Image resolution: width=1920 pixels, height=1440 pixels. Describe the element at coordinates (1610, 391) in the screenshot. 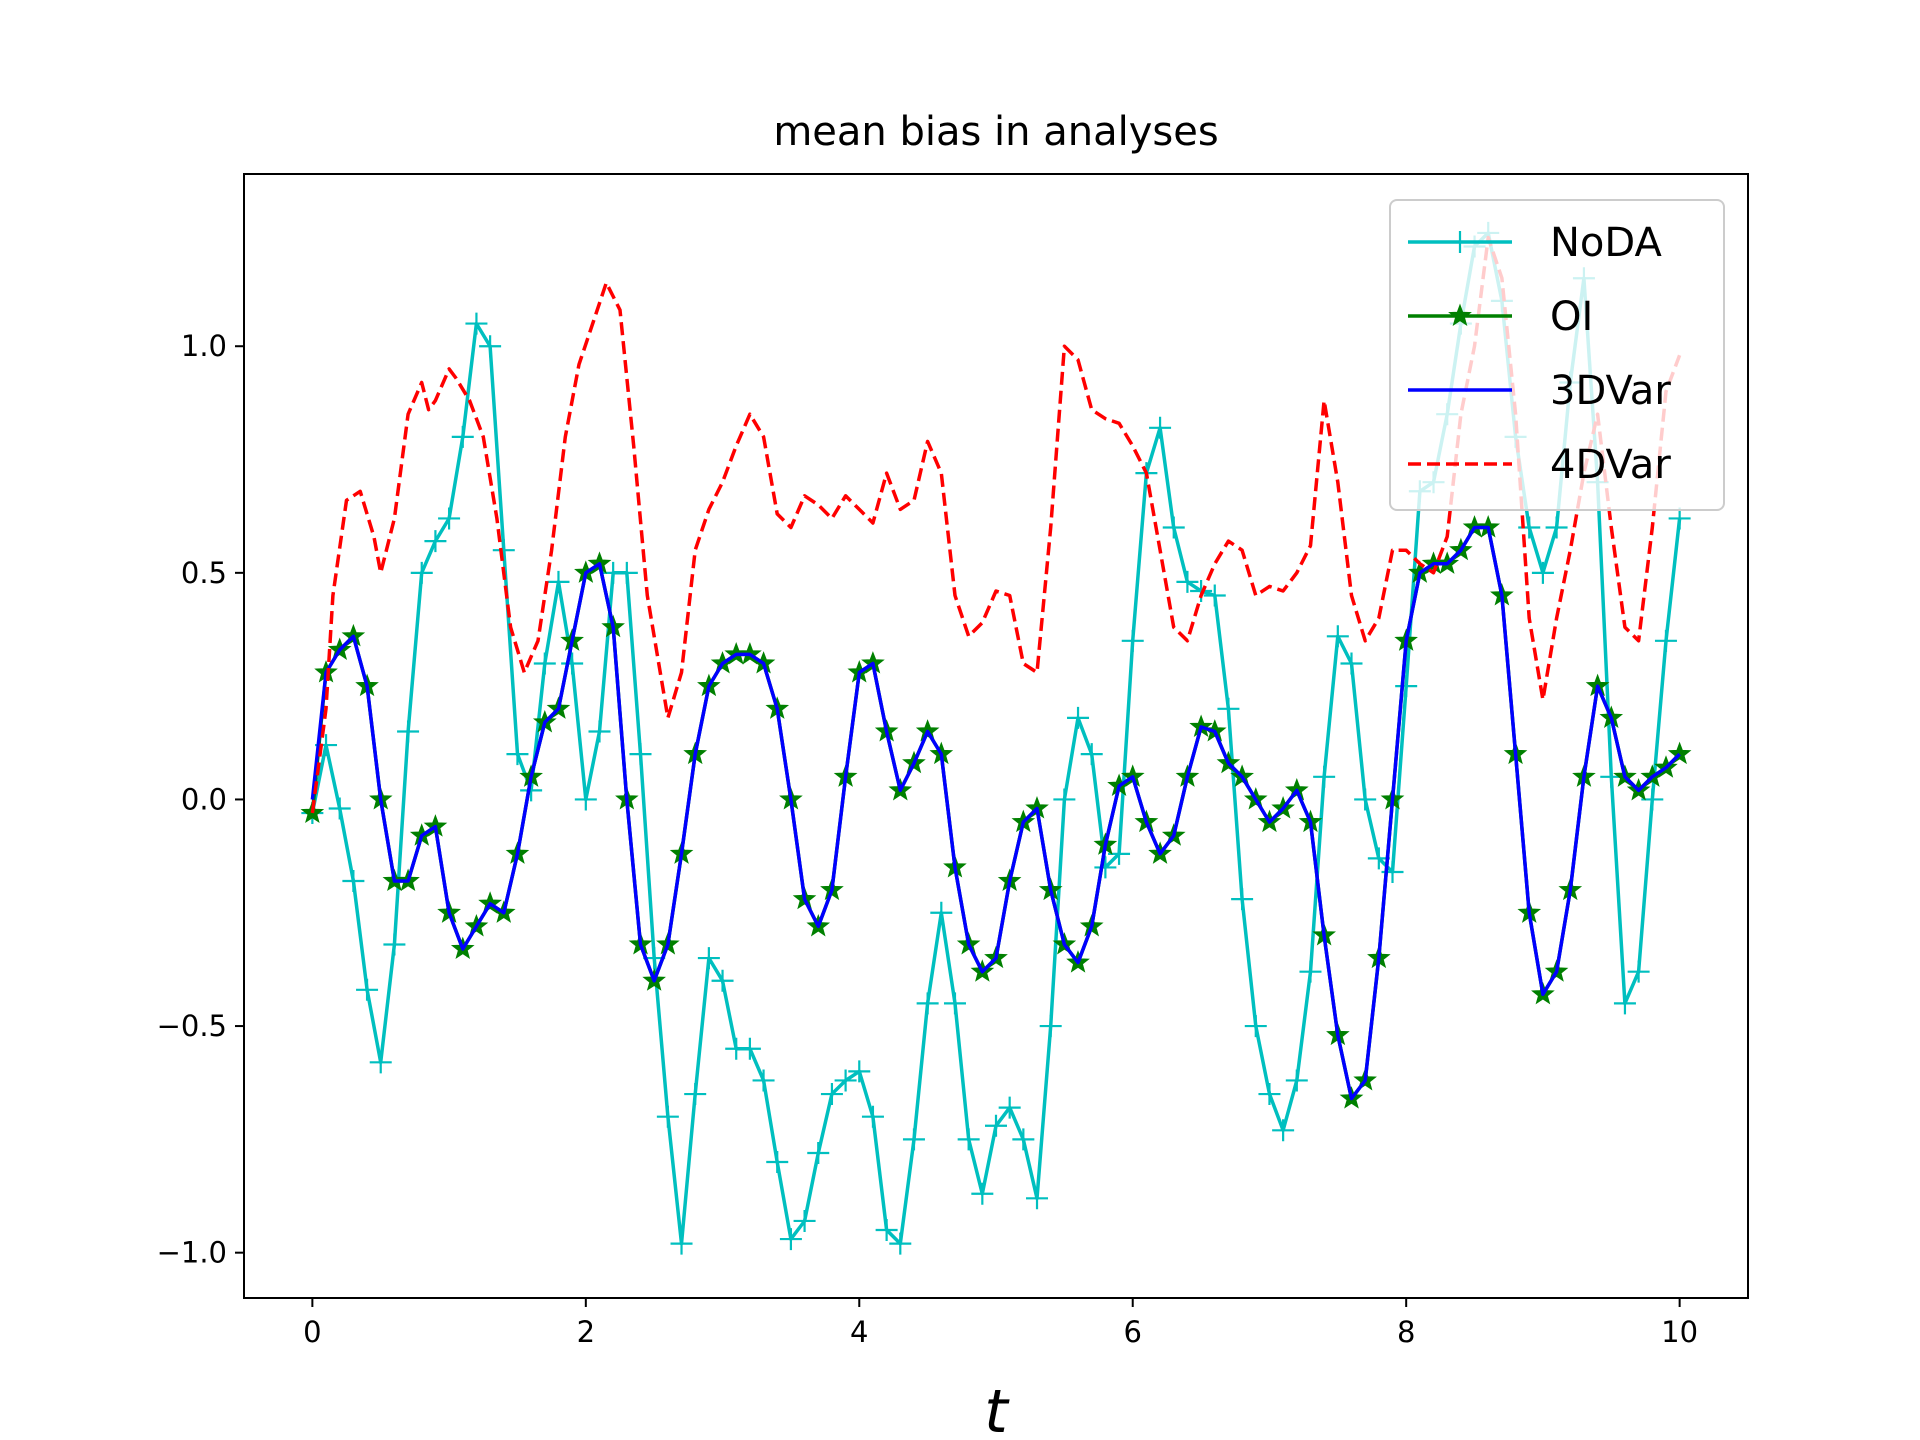

I see `legend-label-3dvar: 3DVar` at that location.